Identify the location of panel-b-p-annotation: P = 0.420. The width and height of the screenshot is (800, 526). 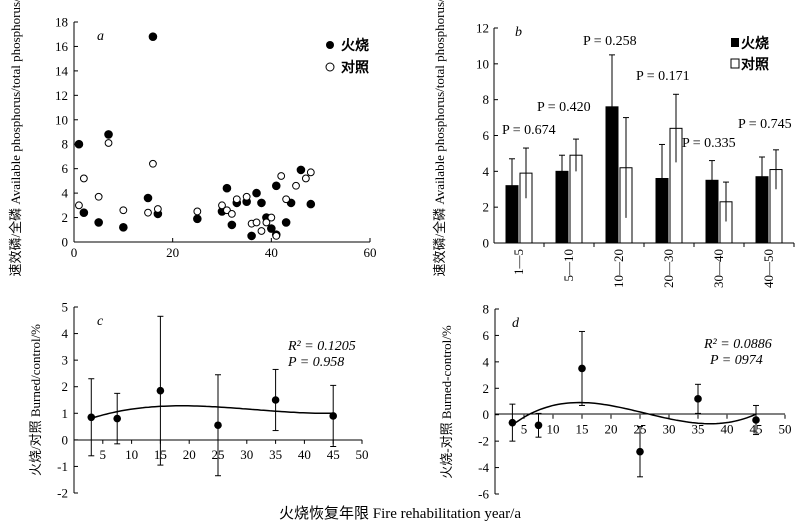
(564, 107).